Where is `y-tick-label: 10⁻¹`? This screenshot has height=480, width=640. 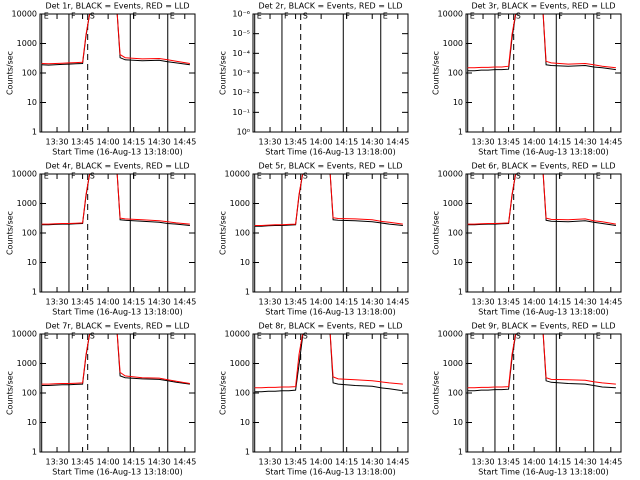 y-tick-label: 10⁻¹ is located at coordinates (241, 112).